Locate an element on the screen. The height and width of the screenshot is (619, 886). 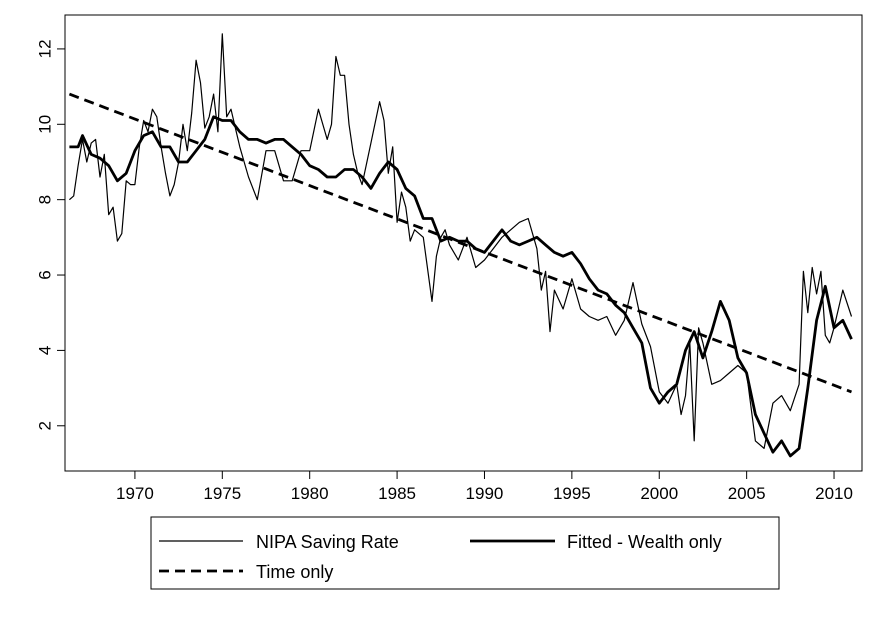
y-tick-label: 8 is located at coordinates (45, 199).